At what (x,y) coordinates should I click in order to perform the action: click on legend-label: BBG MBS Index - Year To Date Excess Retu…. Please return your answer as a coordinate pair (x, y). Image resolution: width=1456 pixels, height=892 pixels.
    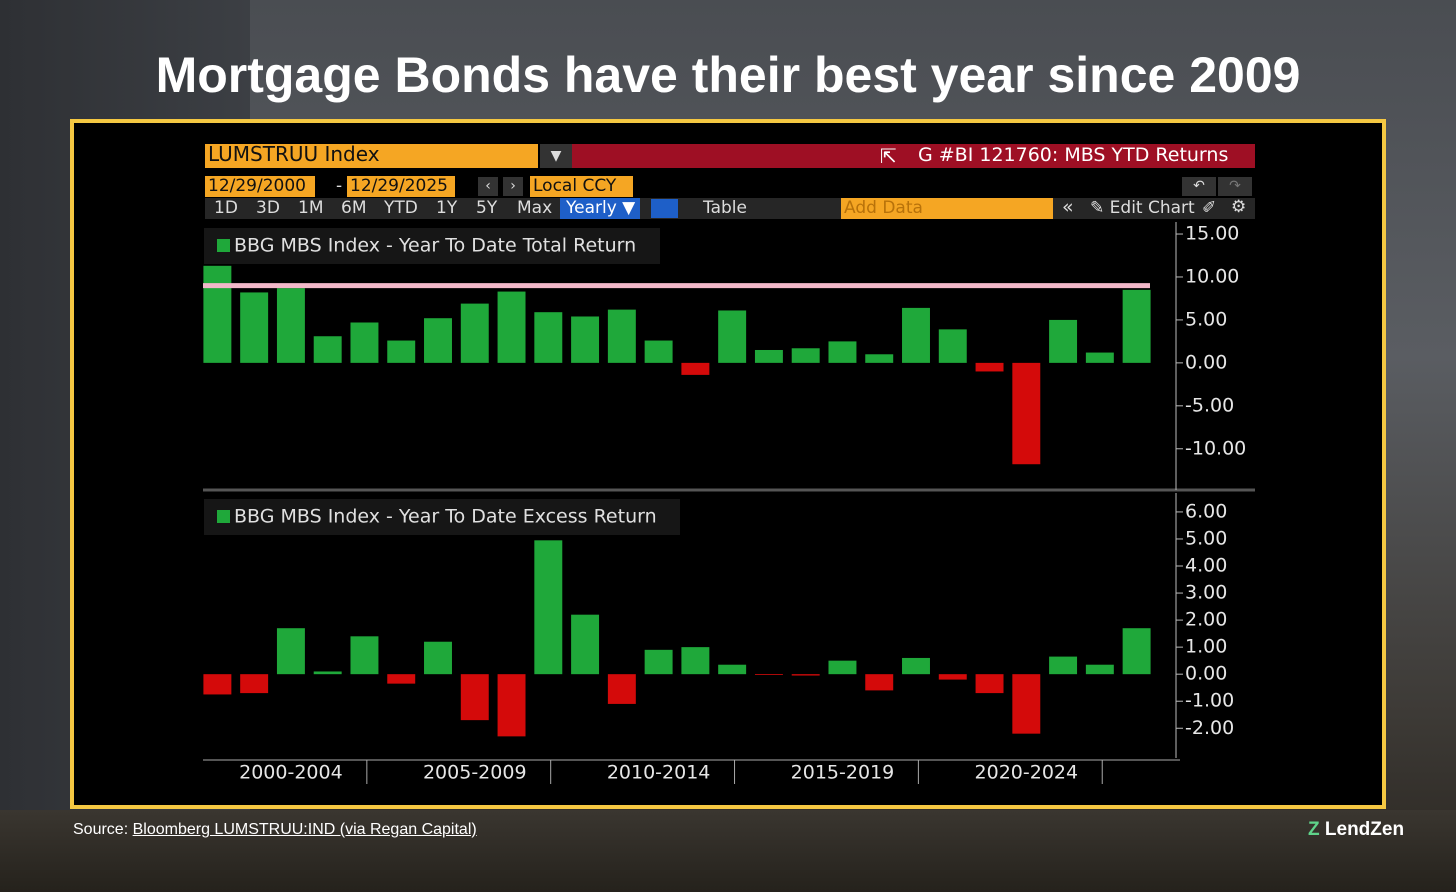
    Looking at the image, I should click on (445, 517).